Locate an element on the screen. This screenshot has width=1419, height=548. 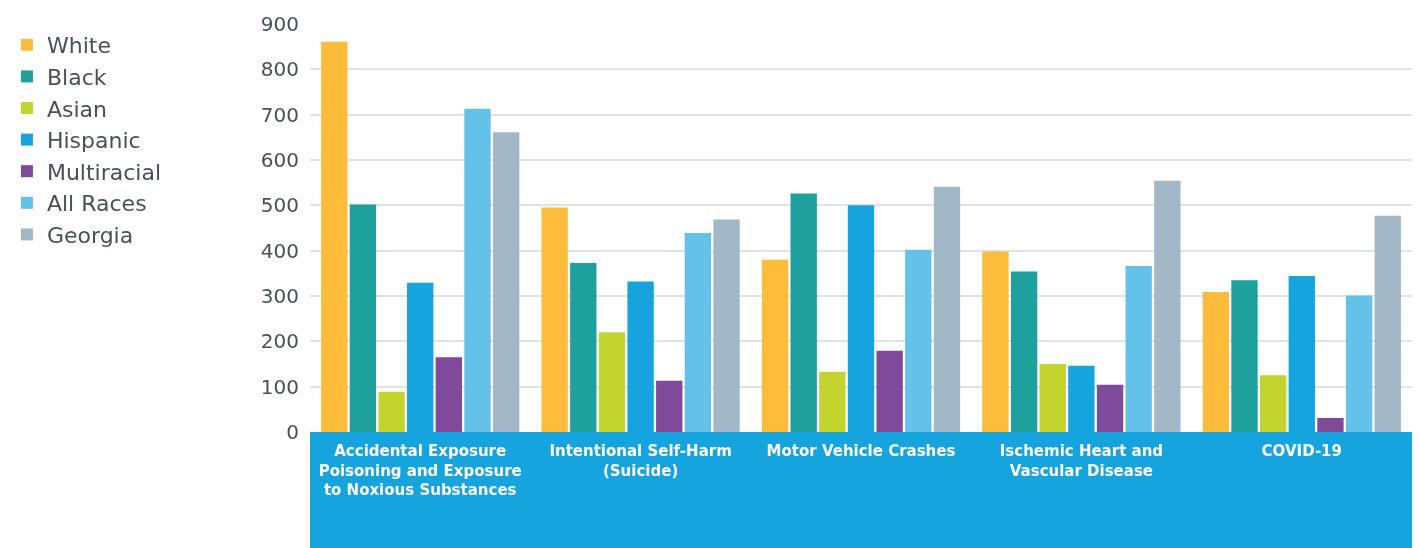
y-tick-label: 400 is located at coordinates (279, 250).